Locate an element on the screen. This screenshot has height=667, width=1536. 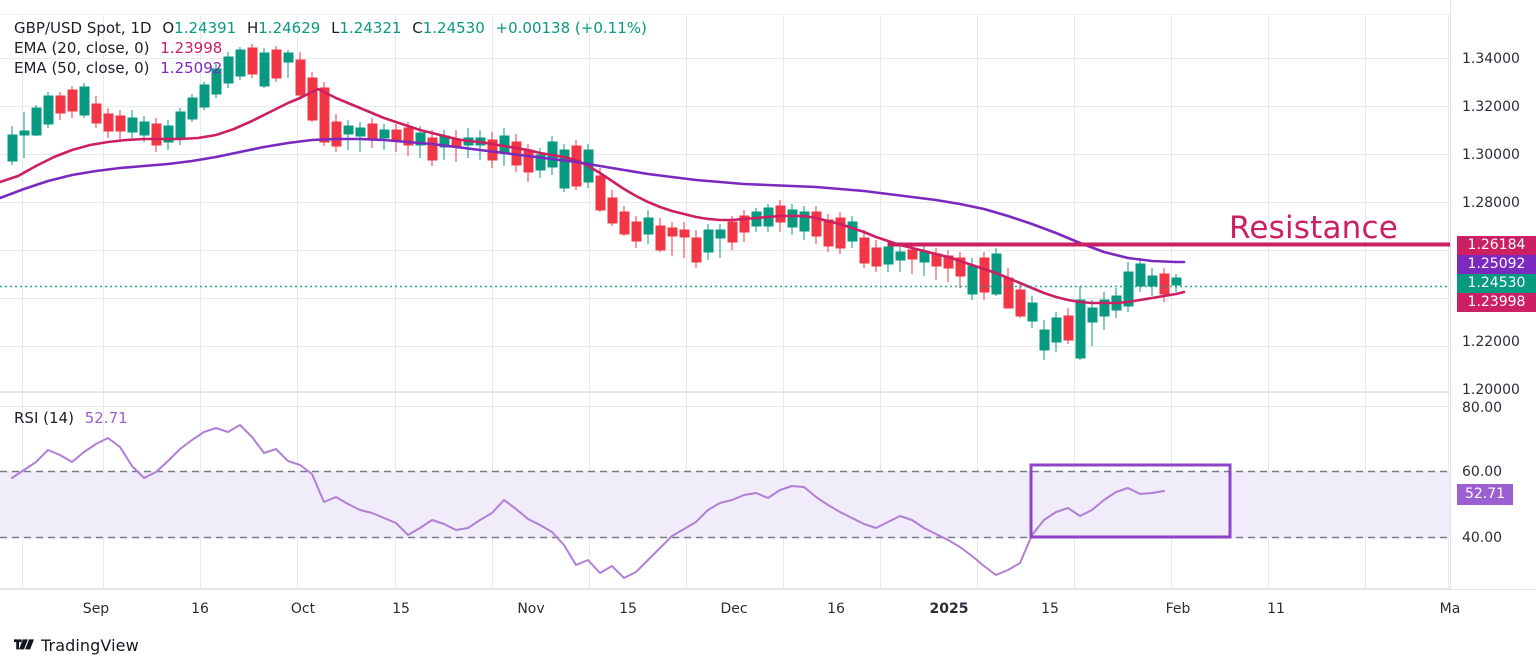
time-tick-15-jan: 15 is located at coordinates (1050, 609).